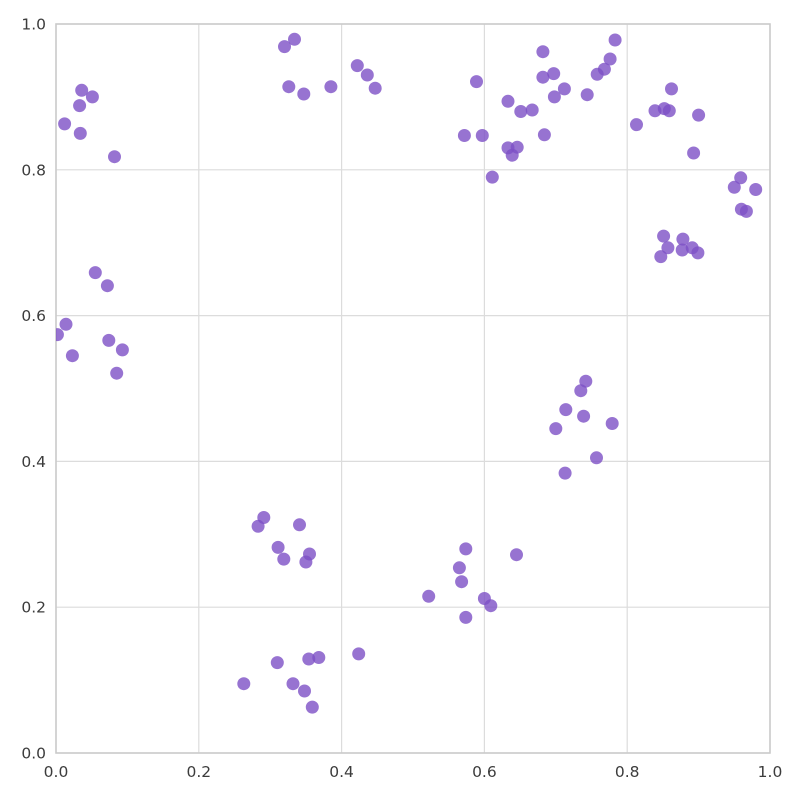 This screenshot has width=800, height=800. What do you see at coordinates (770, 772) in the screenshot?
I see `x-tick-label: 1.0` at bounding box center [770, 772].